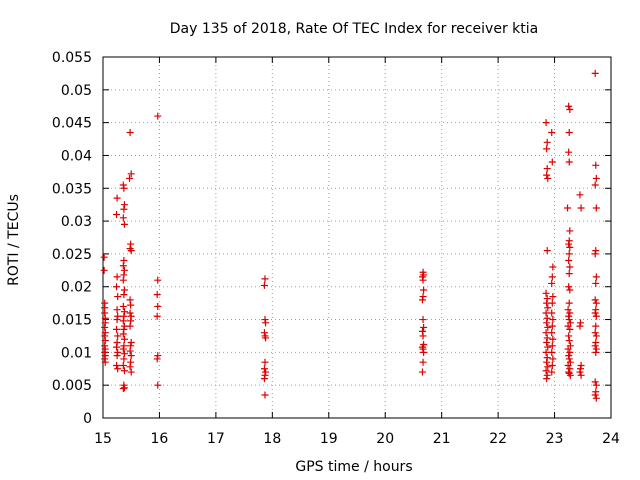  I want to click on y-tick-label: 0.01, so click(76, 353).